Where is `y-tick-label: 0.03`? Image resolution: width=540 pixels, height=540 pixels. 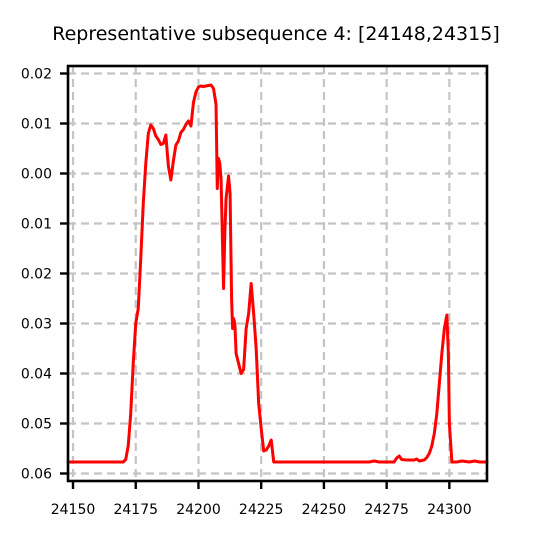
y-tick-label: 0.03 is located at coordinates (36, 325).